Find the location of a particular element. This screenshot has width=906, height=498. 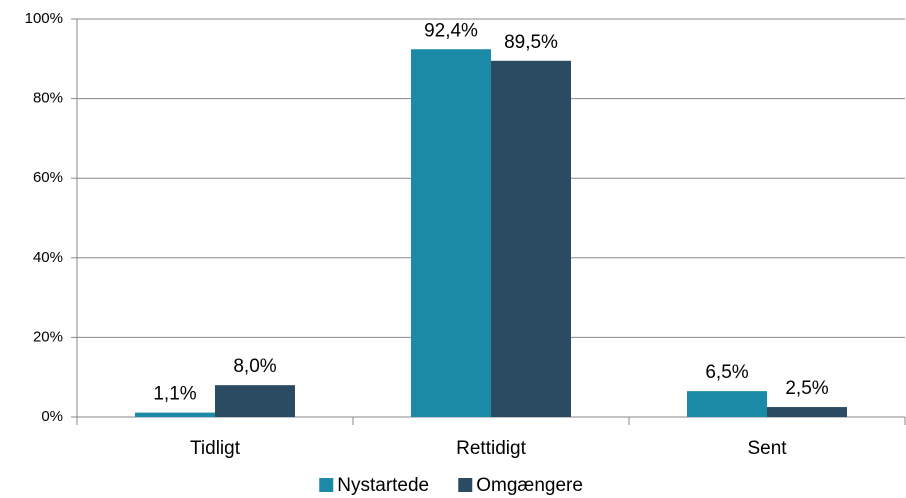

y-tick-label: 0% is located at coordinates (52, 416).